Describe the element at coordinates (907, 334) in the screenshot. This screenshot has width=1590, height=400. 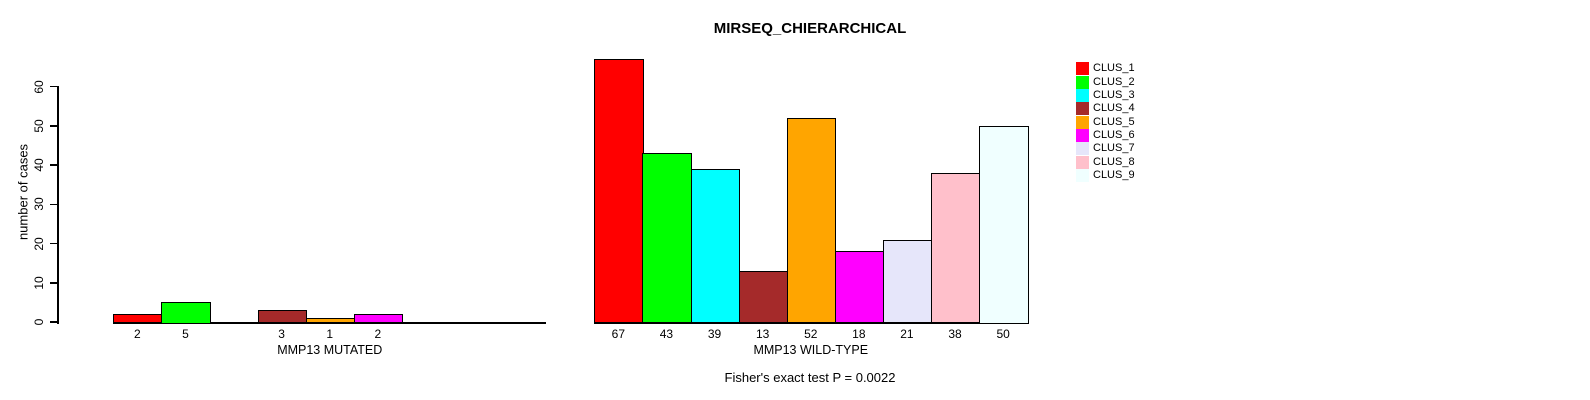
I see `bar-value-label: 21` at that location.